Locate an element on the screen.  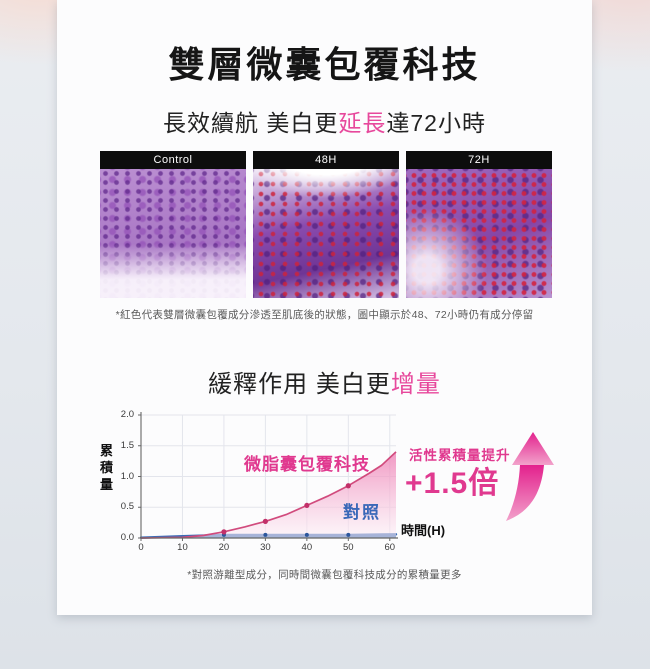
image-label: 72H is located at coordinates (479, 160).